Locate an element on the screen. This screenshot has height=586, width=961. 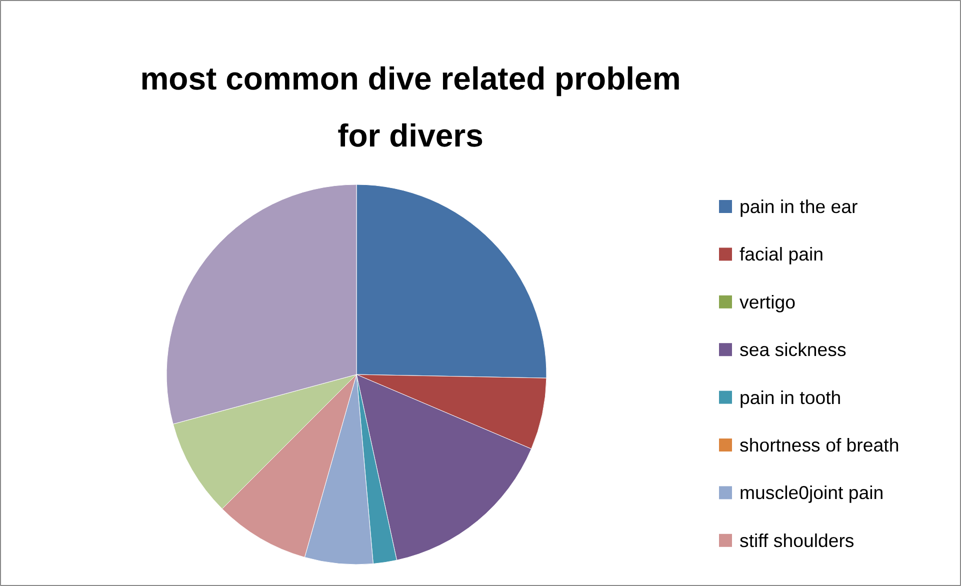
legend-label: facial pain is located at coordinates (782, 254).